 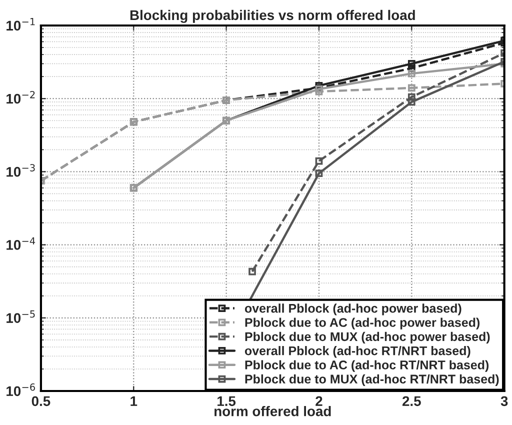 What do you see at coordinates (21, 243) in the screenshot?
I see `y-tick-label: 10$^{−4}$` at bounding box center [21, 243].